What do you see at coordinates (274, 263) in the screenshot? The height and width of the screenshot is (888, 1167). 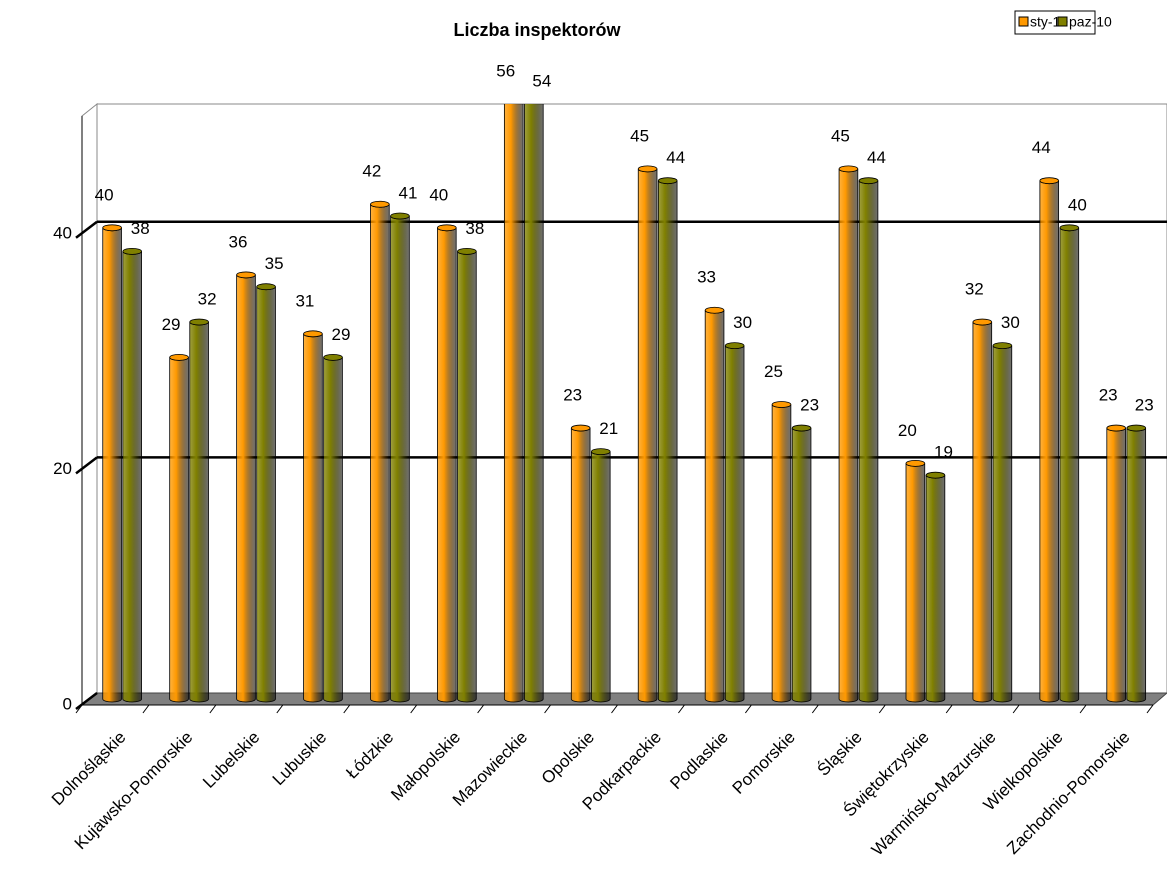 I see `value-label: 35` at bounding box center [274, 263].